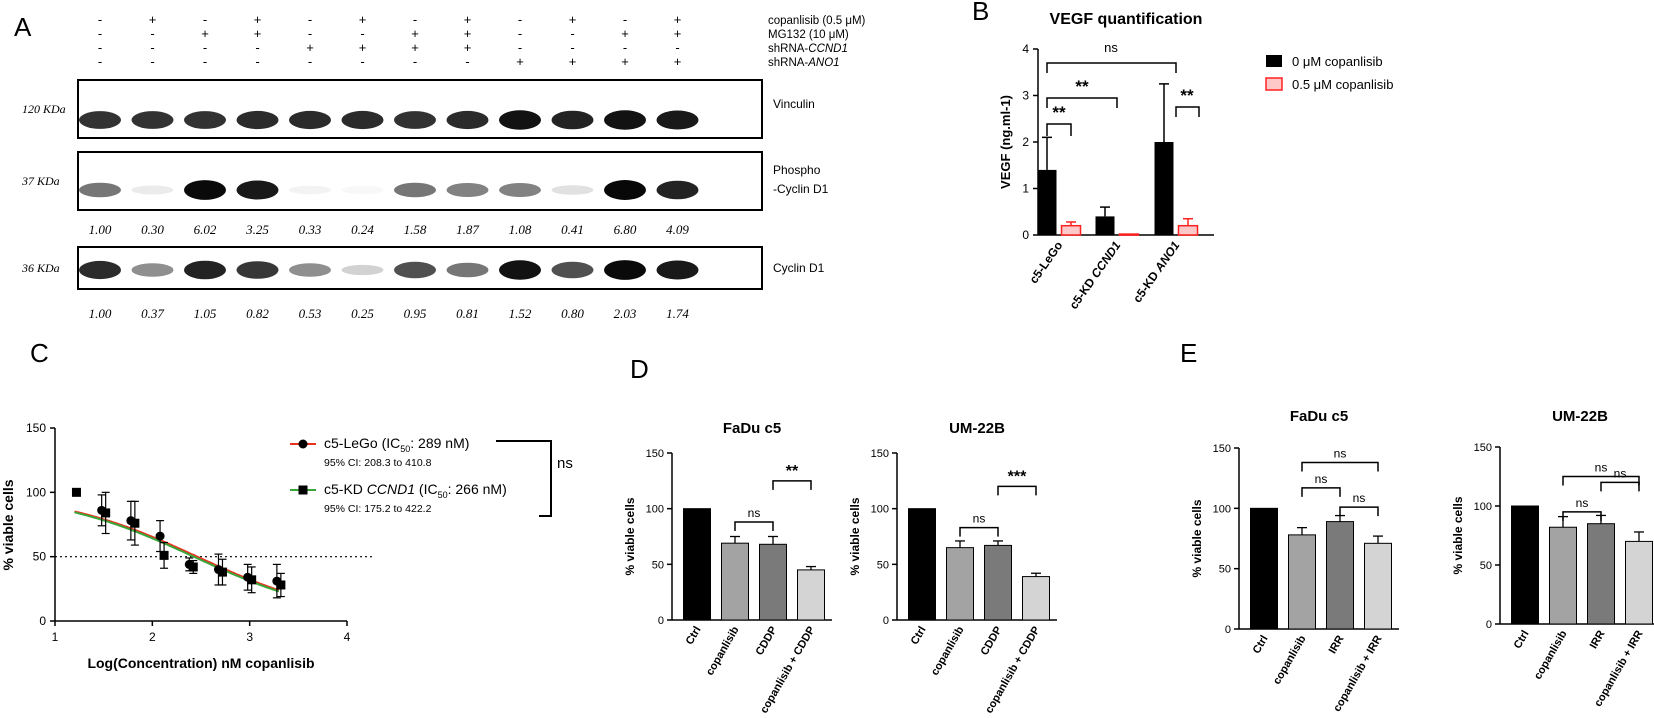 The image size is (1654, 718). What do you see at coordinates (752, 428) in the screenshot?
I see `chart-title: FaDu c5` at bounding box center [752, 428].